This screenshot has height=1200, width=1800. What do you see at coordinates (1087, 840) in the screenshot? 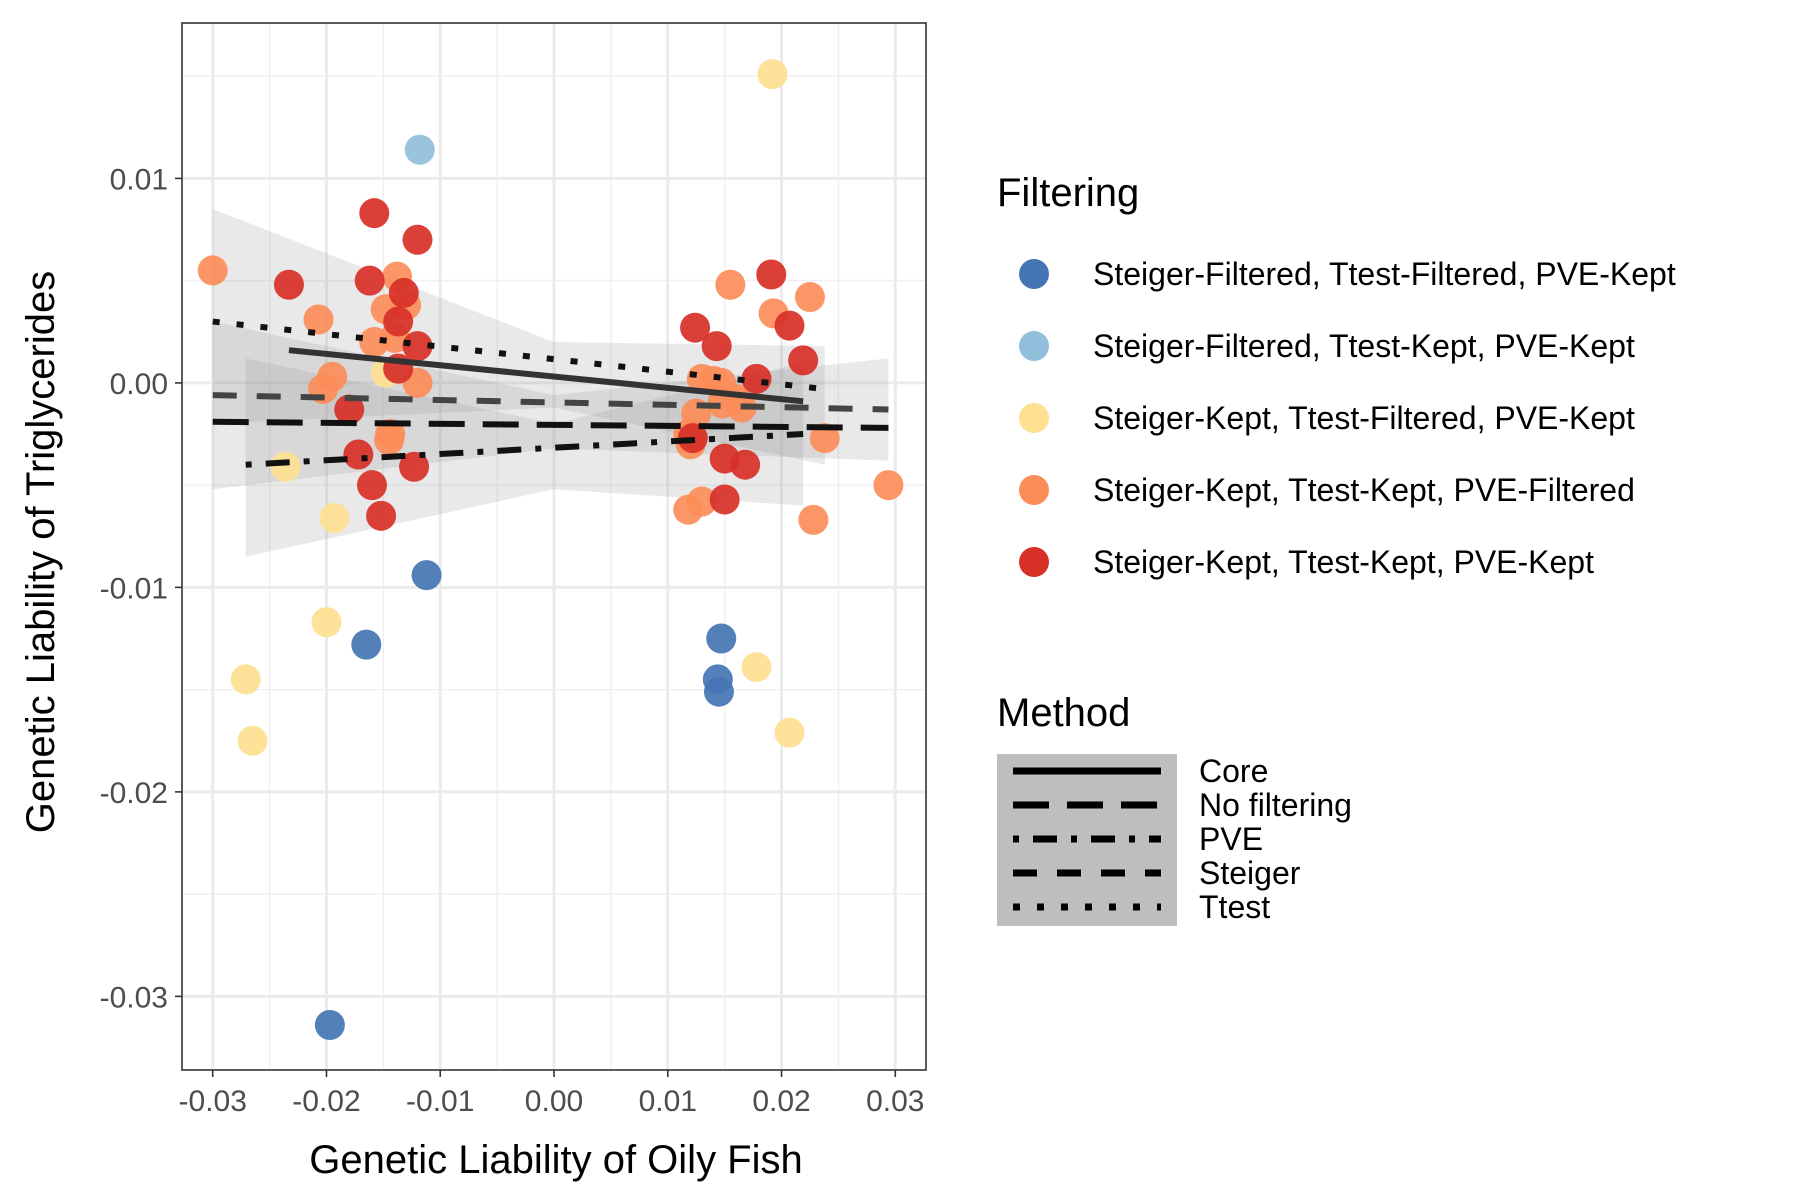
I see `method-legend-key-bg` at bounding box center [1087, 840].